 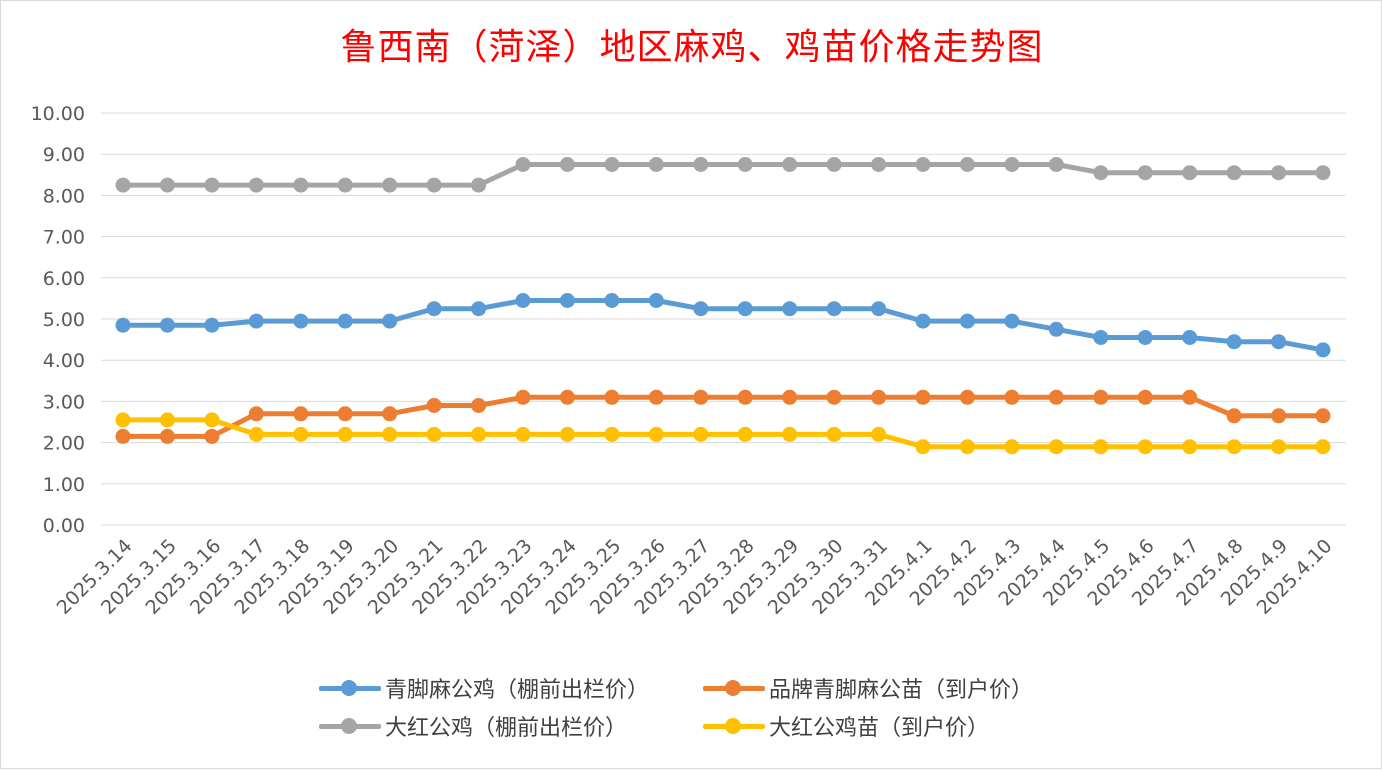 What do you see at coordinates (64, 238) in the screenshot?
I see `y-tick-label: 7.00` at bounding box center [64, 238].